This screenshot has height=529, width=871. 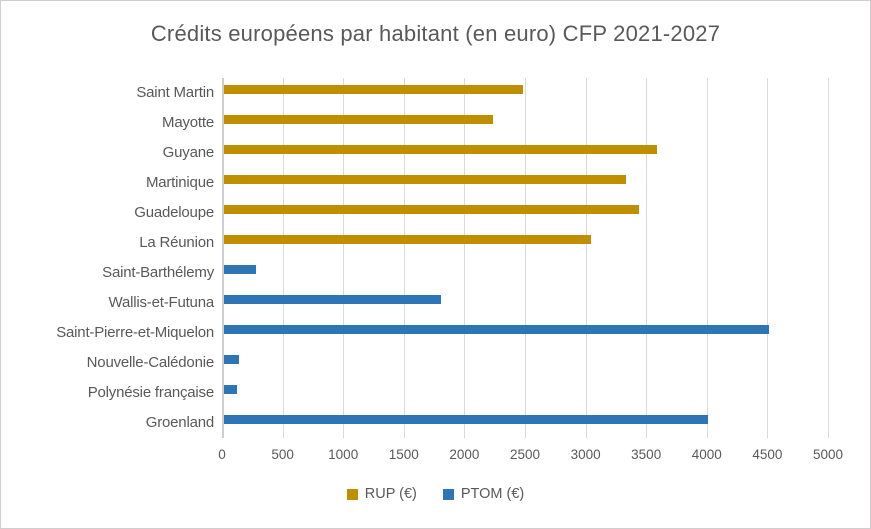 What do you see at coordinates (585, 454) in the screenshot?
I see `value-tick-label: 3000` at bounding box center [585, 454].